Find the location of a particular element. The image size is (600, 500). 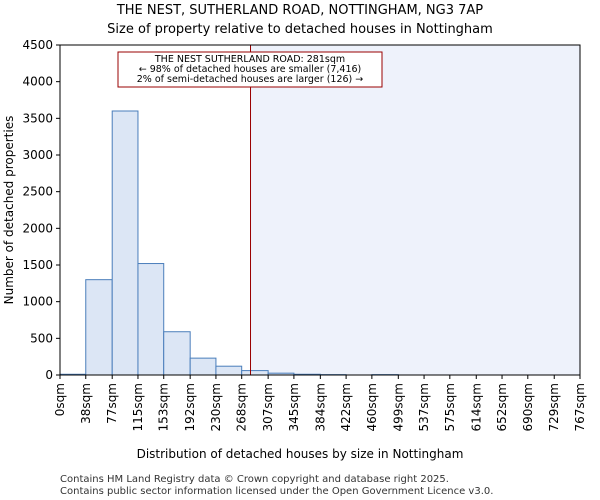

x-tick-label-537sqm: 537sqm is located at coordinates (424, 407).